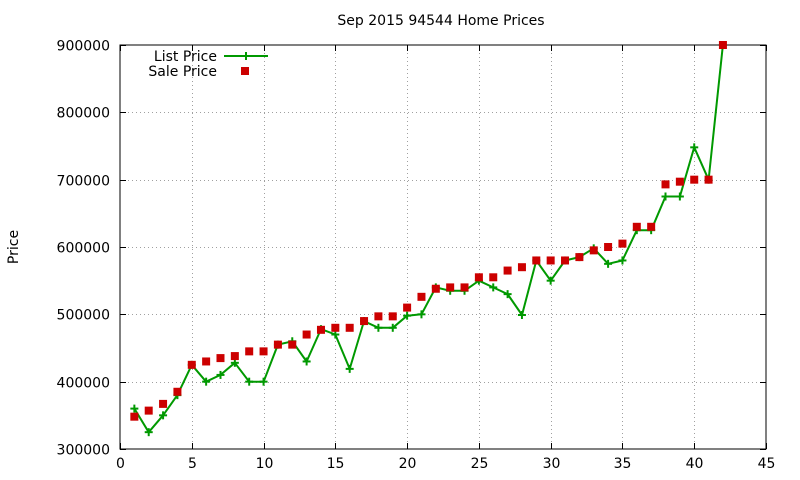  I want to click on y-tick-label: 400000, so click(83, 384).